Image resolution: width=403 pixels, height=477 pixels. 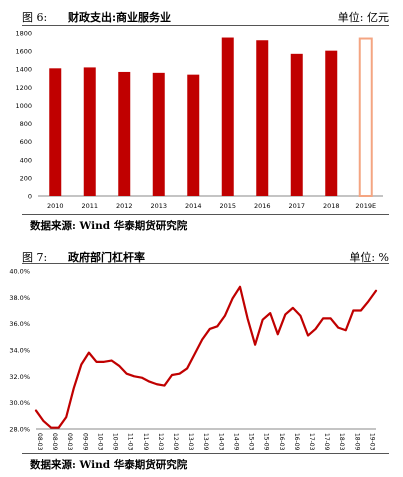 I want to click on x-tick-label: 09-03, so click(x=69, y=442).